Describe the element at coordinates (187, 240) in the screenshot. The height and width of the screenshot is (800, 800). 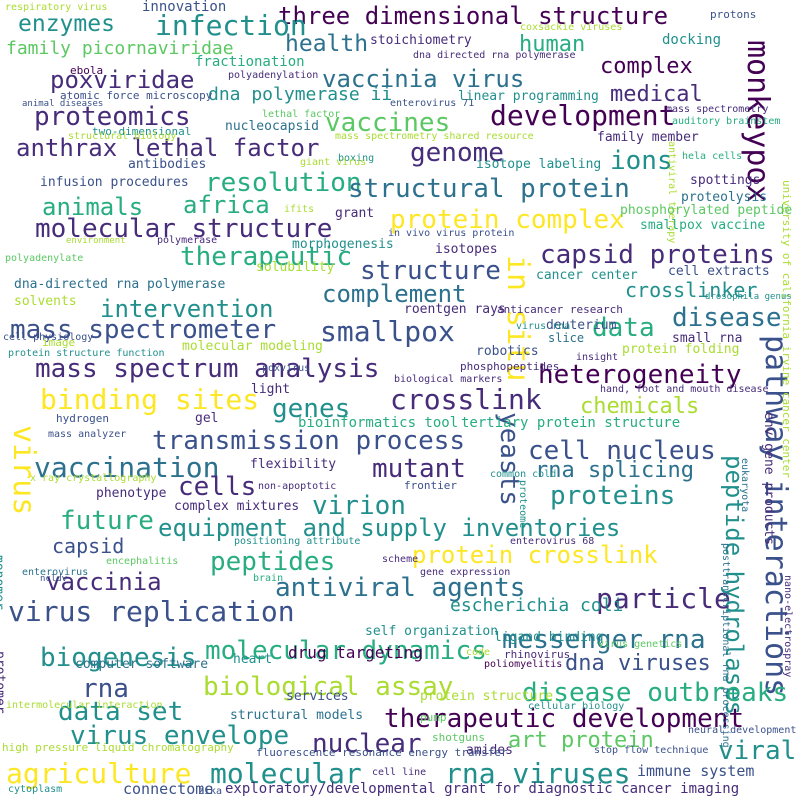
I see `word: polymerase` at that location.